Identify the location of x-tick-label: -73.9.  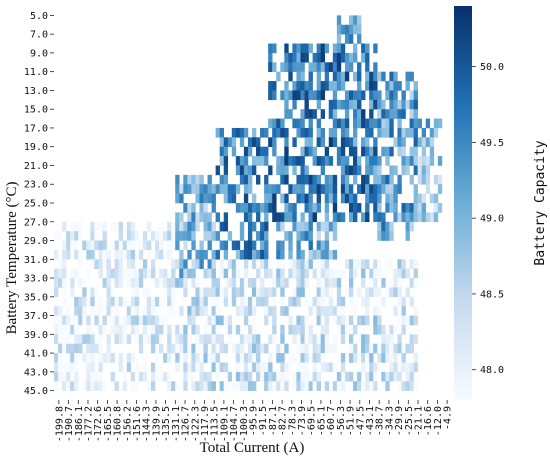
(302, 421).